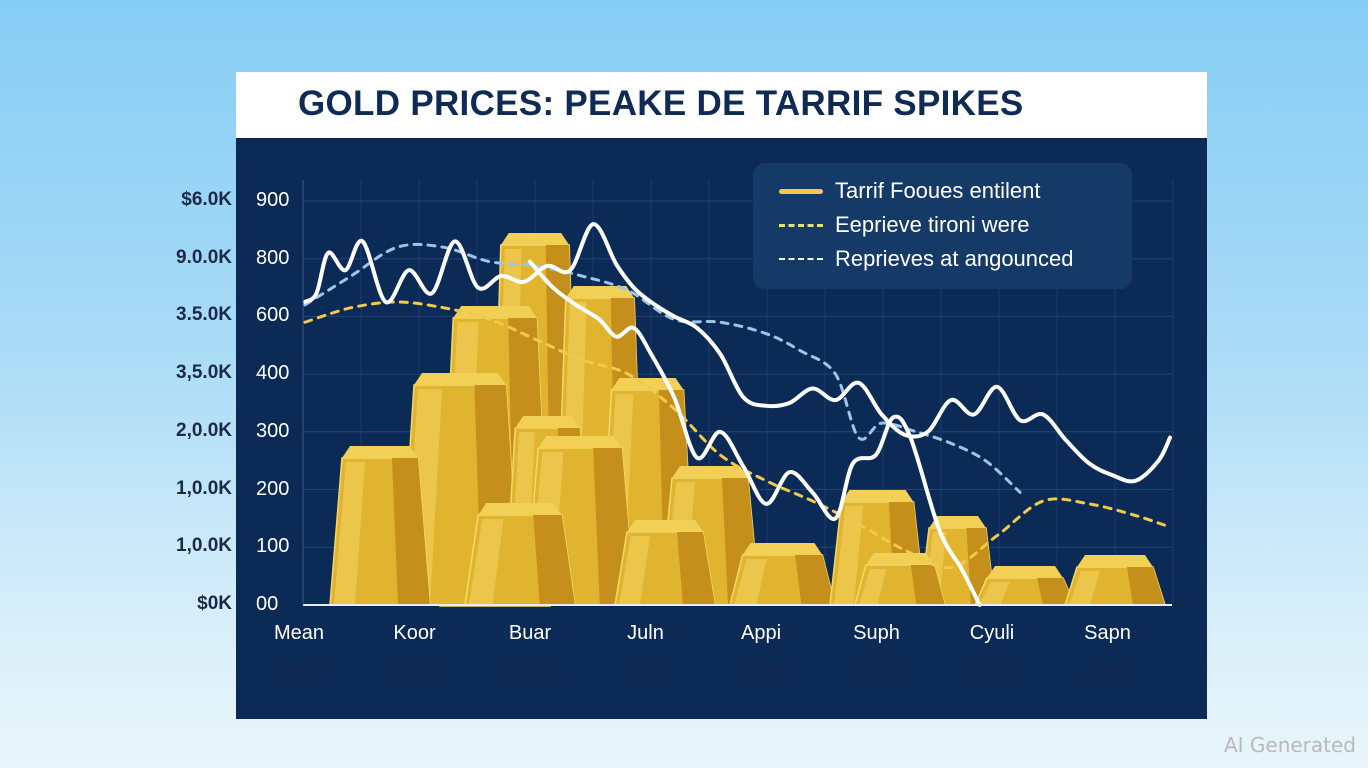 This screenshot has height=768, width=1368. I want to click on y-tick-label: 00, so click(267, 603).